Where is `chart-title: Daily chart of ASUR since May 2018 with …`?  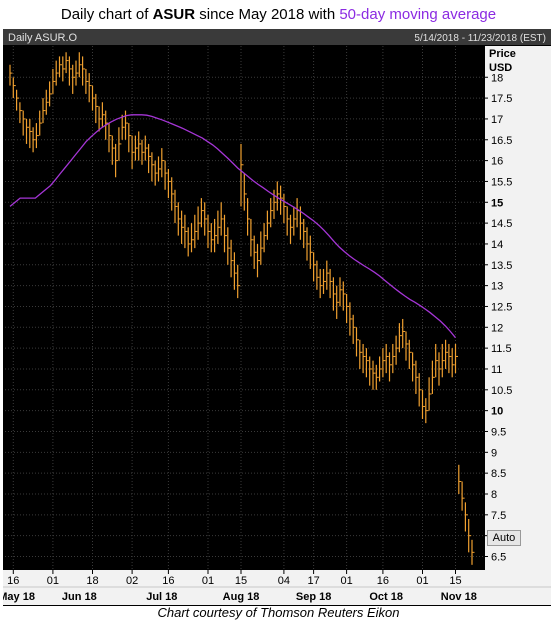
chart-title: Daily chart of ASUR since May 2018 with … is located at coordinates (278, 14).